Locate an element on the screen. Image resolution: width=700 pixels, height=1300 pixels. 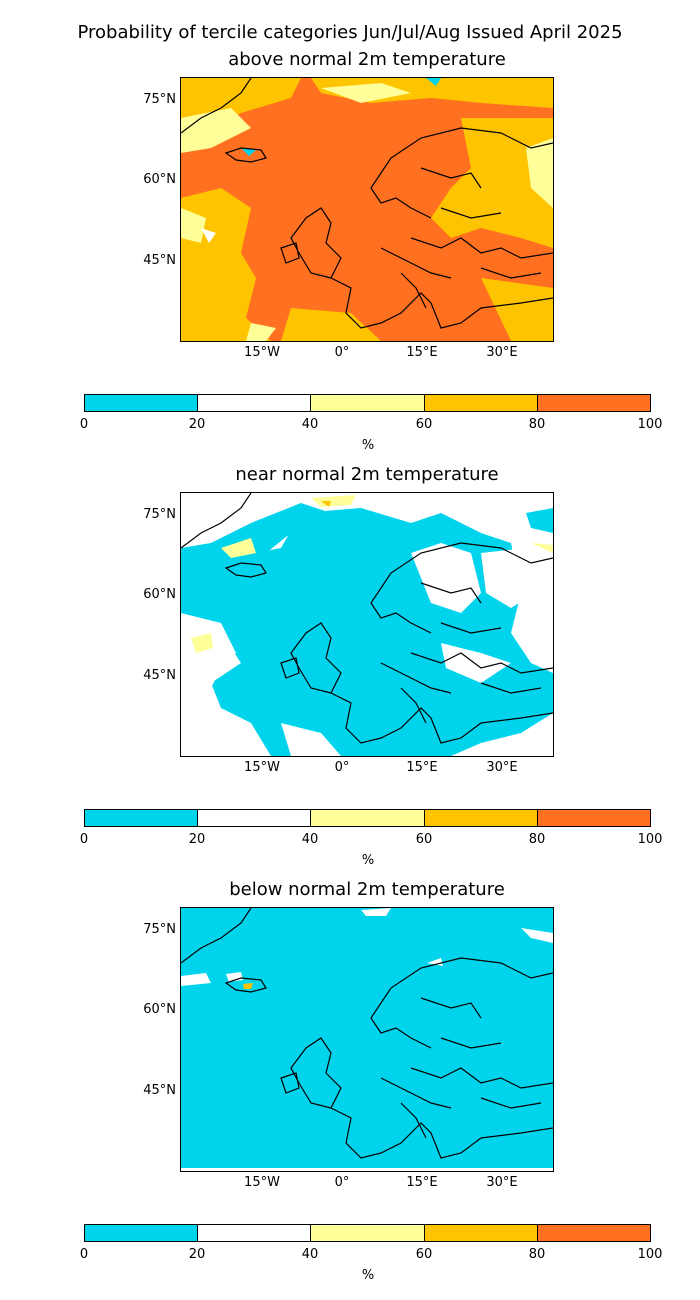
map-above-normal is located at coordinates (367, 209).